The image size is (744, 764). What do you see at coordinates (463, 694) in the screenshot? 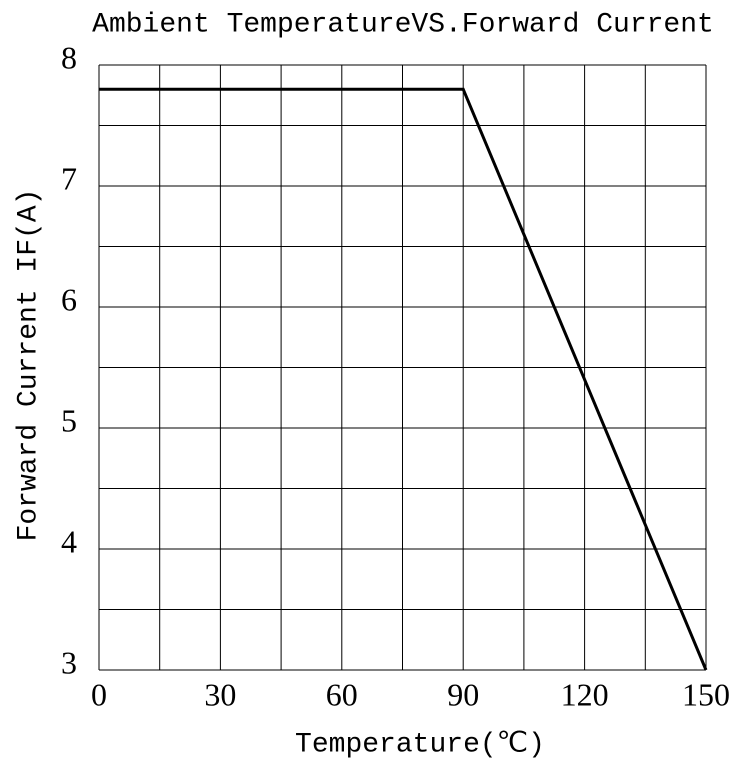
I see `x-tick-label: 90` at bounding box center [463, 694].